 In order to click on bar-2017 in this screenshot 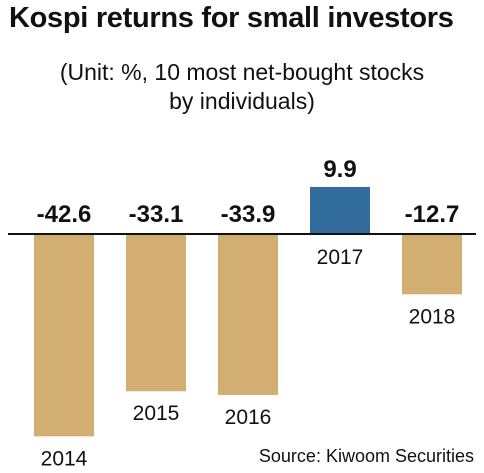, I will do `click(340, 210)`.